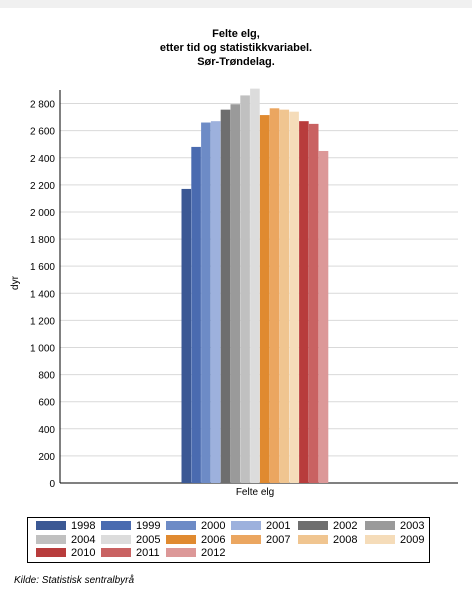 Image resolution: width=472 pixels, height=596 pixels. Describe the element at coordinates (236, 62) in the screenshot. I see `chart-title-line-3: Sør-Trøndelag.` at that location.